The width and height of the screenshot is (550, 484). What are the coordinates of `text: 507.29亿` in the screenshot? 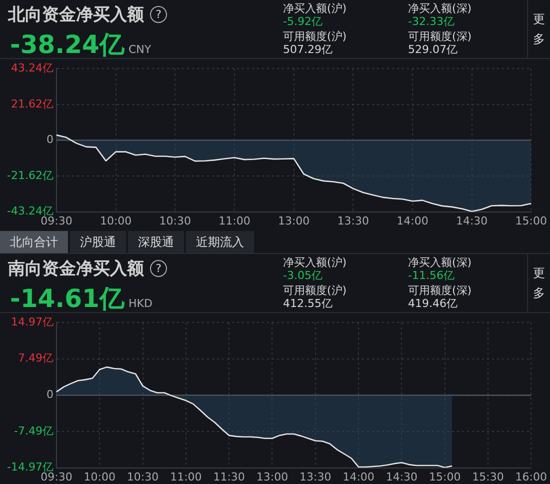 It's located at (307, 49).